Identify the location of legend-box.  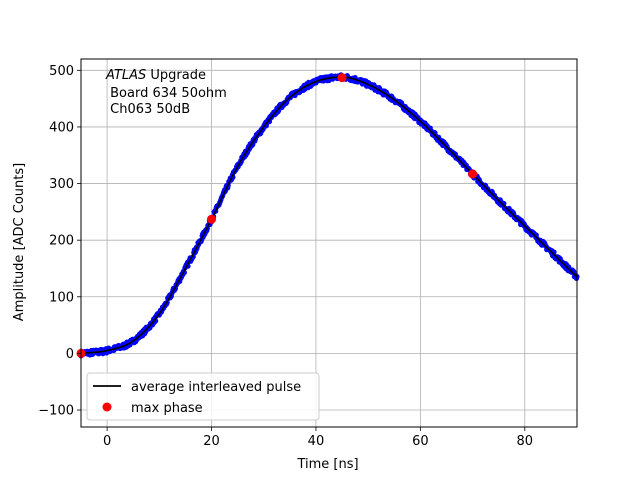
(203, 396).